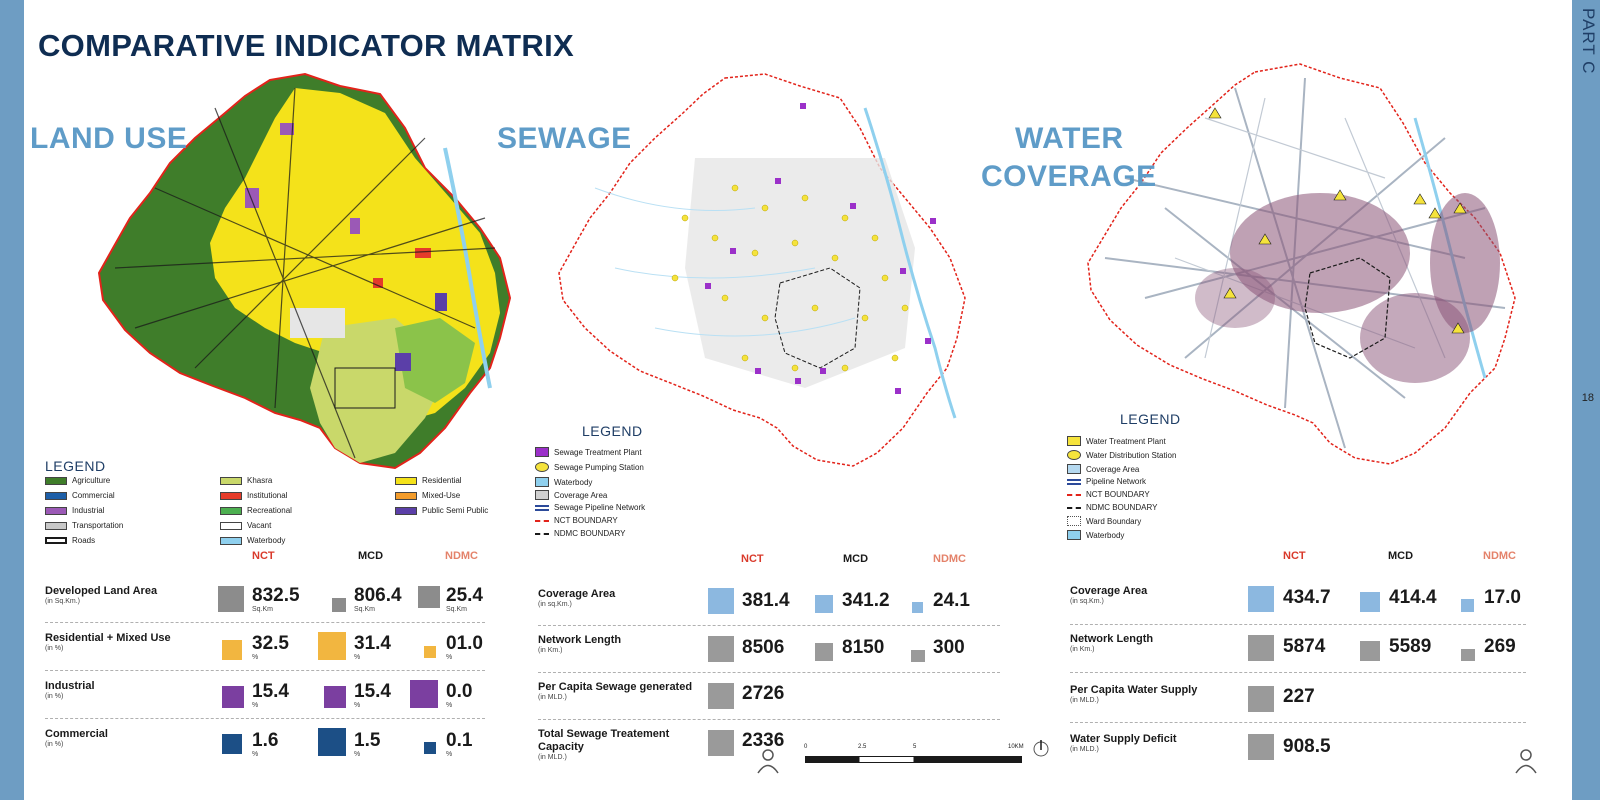 The width and height of the screenshot is (1600, 800). Describe the element at coordinates (555, 604) in the screenshot. I see `row-unit: (in sq.Km.)` at that location.